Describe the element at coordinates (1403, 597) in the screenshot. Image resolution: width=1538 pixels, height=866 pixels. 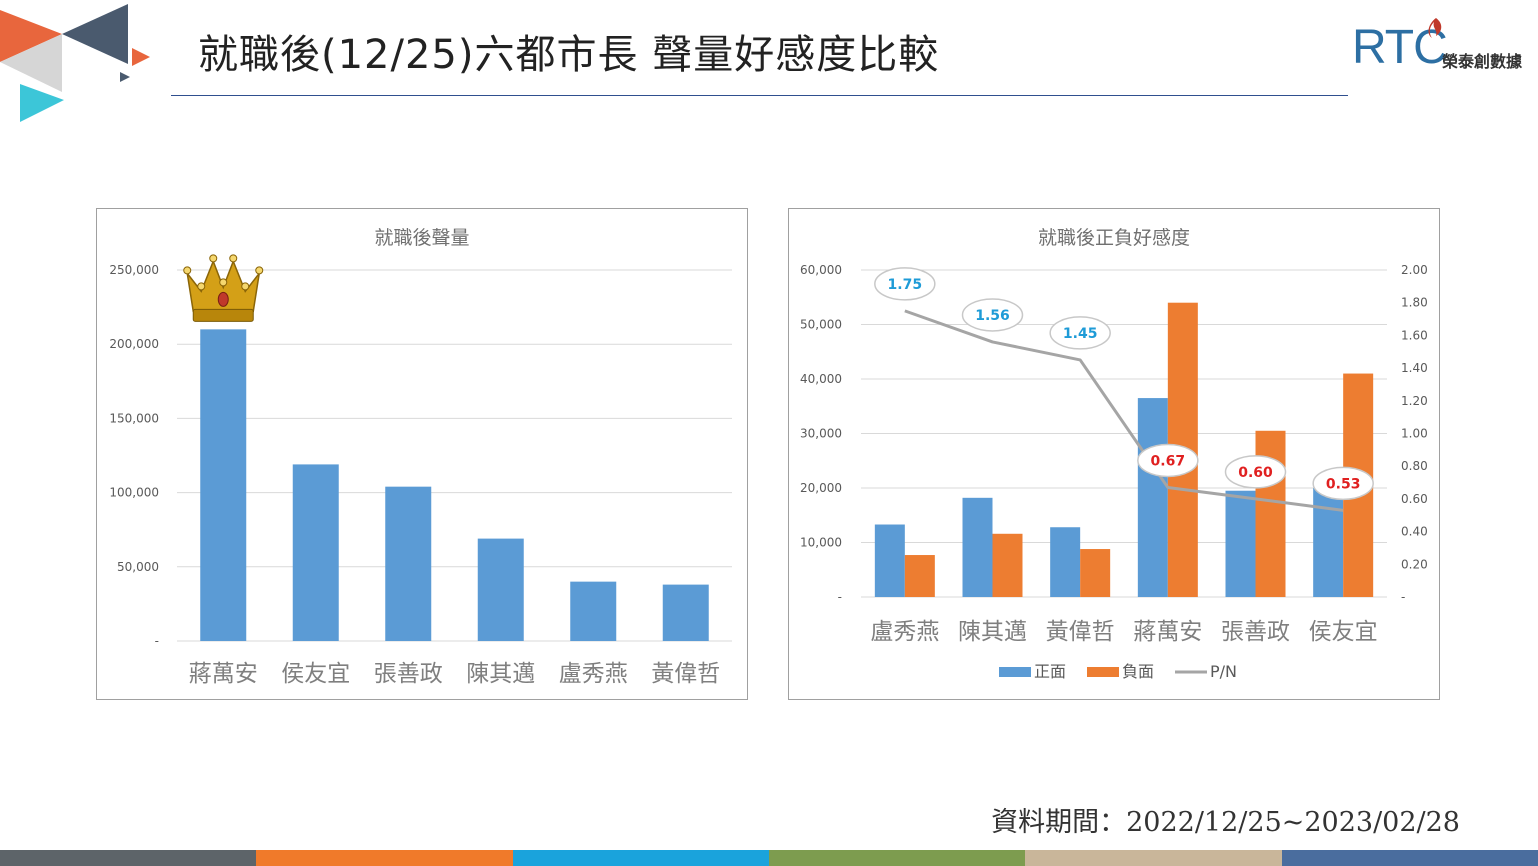
I see `y2-tick-label: -` at that location.